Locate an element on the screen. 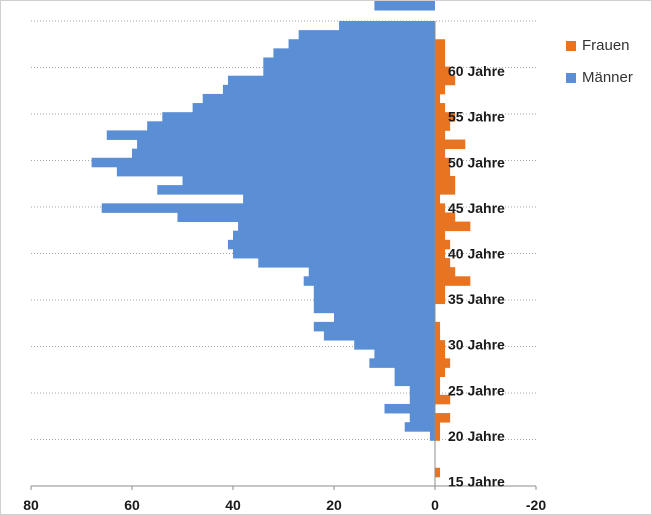 Image resolution: width=652 pixels, height=515 pixels. x-tick-label: 0 is located at coordinates (435, 505).